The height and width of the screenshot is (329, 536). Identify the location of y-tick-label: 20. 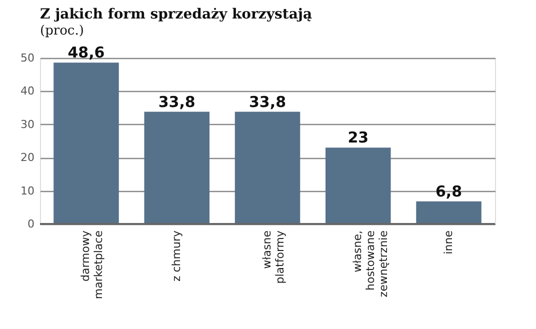
(27, 157).